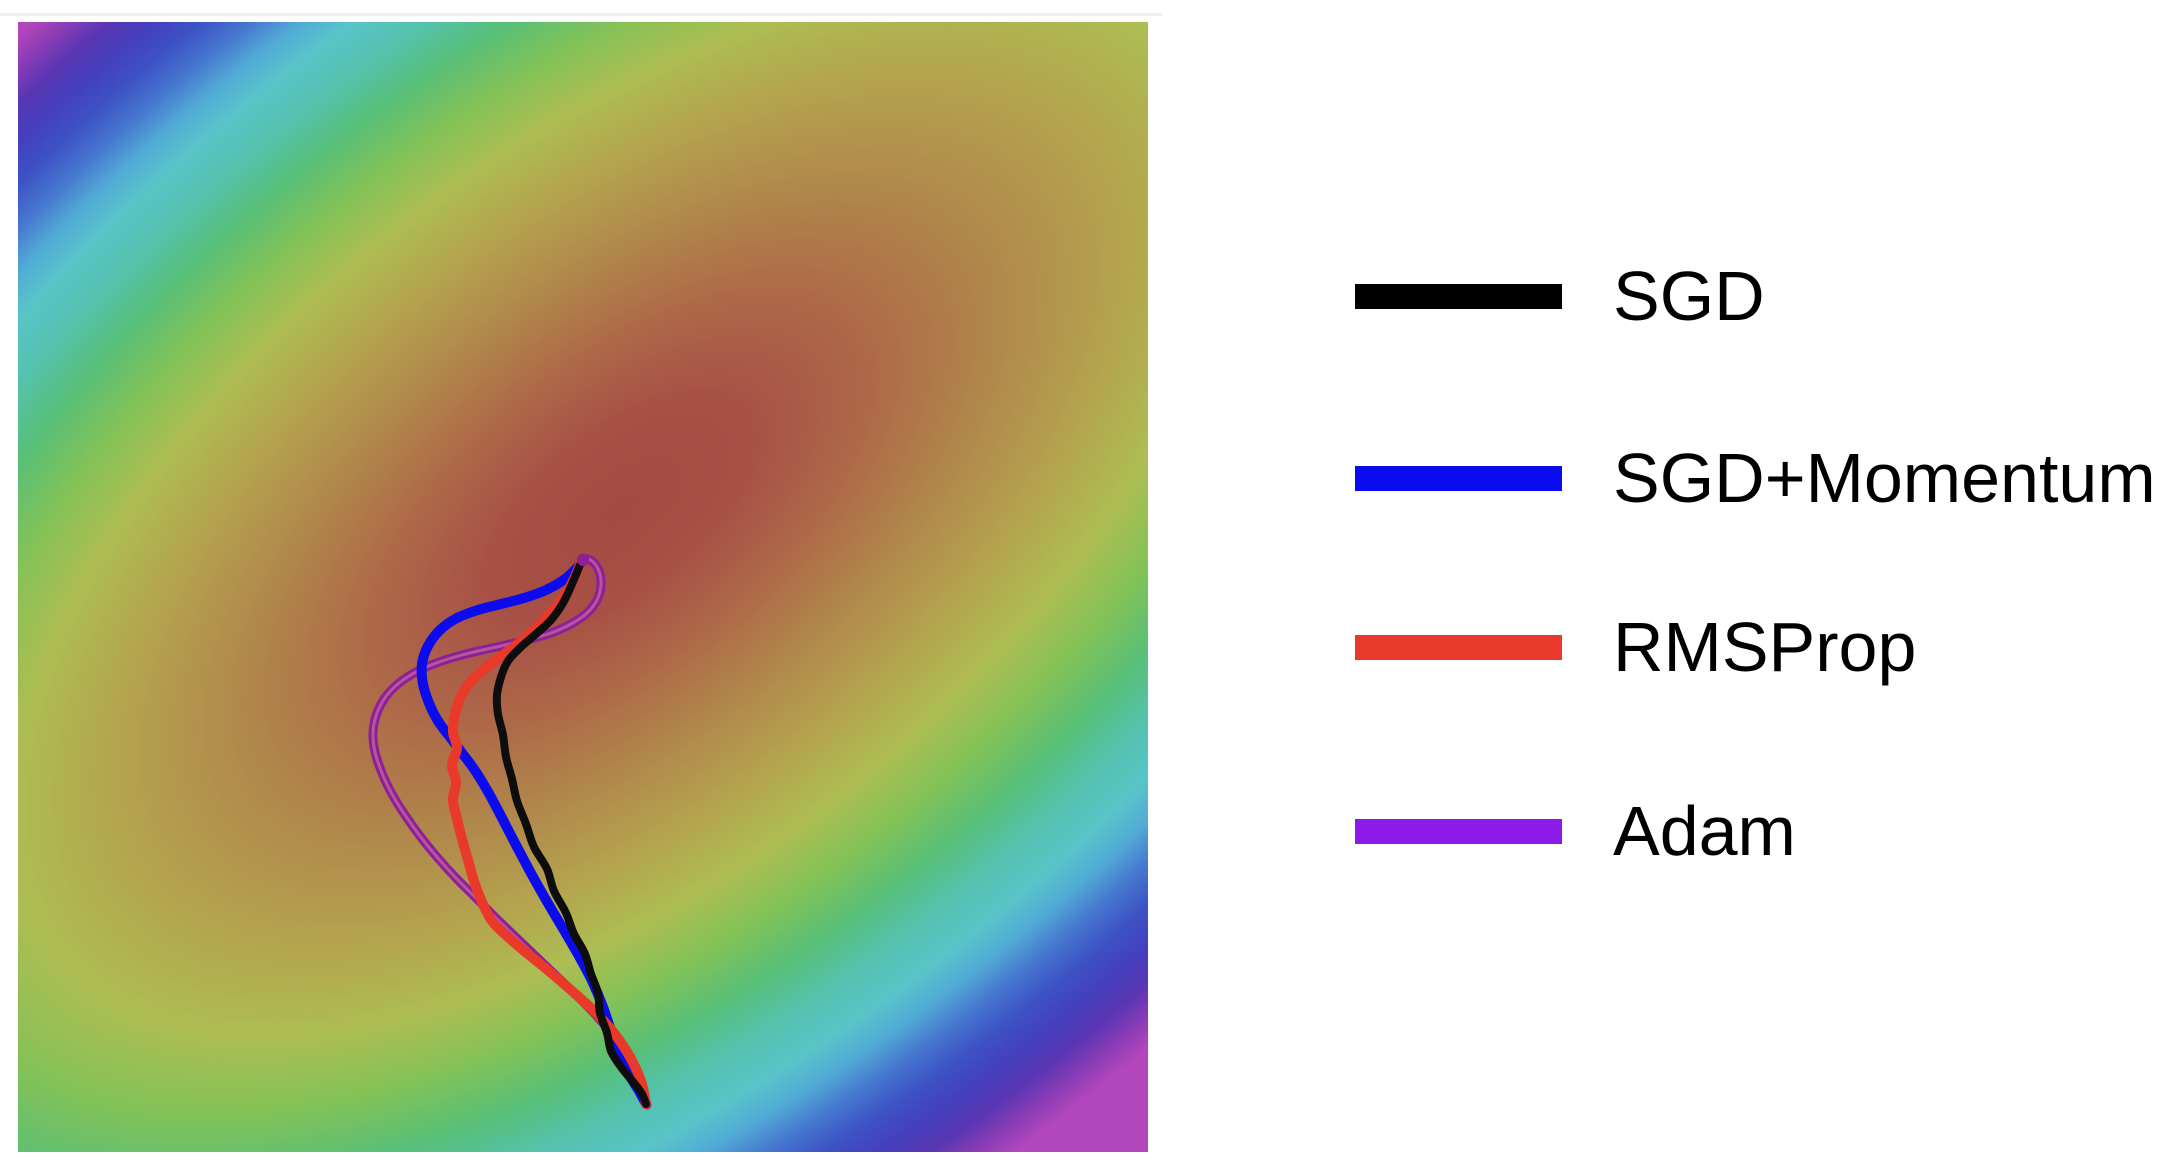 The height and width of the screenshot is (1174, 2166). Describe the element at coordinates (571, 834) in the screenshot. I see `sgd-trajectory` at that location.